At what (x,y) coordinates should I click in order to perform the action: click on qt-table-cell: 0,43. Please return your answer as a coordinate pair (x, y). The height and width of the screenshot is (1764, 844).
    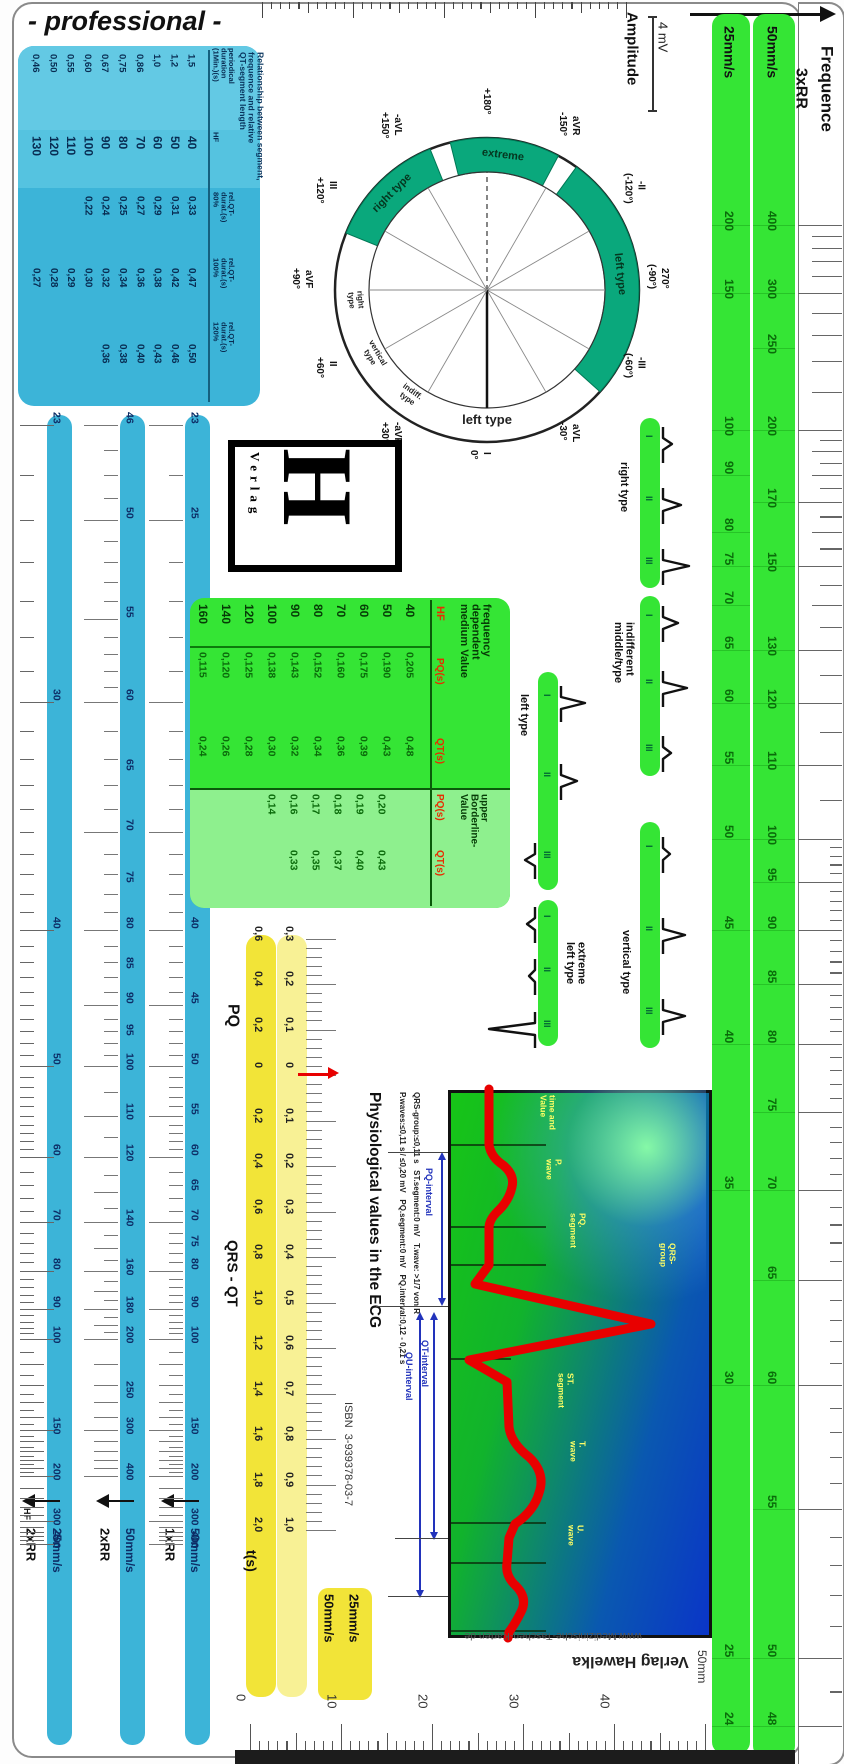
    Looking at the image, I should click on (157, 354).